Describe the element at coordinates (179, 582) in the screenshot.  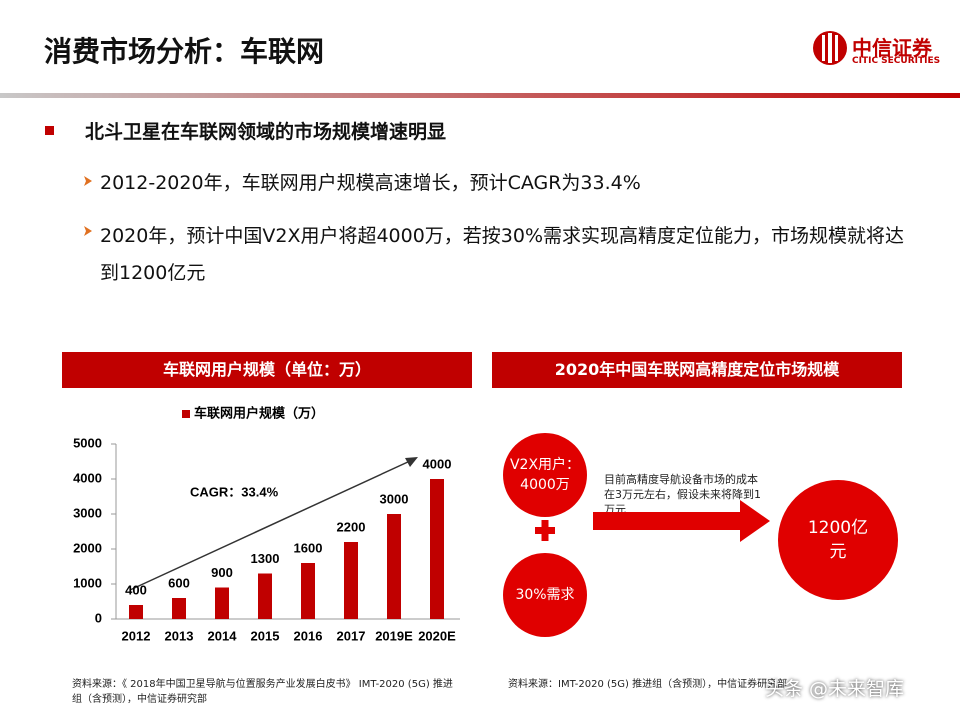
I see `data-label: 600` at that location.